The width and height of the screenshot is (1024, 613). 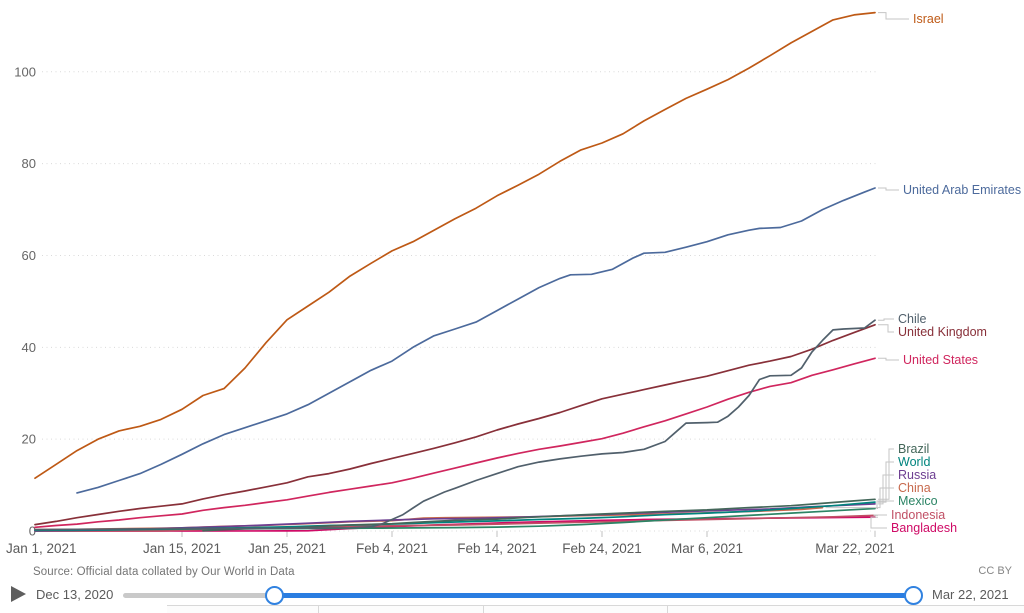 I want to click on series-line-brazil, so click(x=539, y=515).